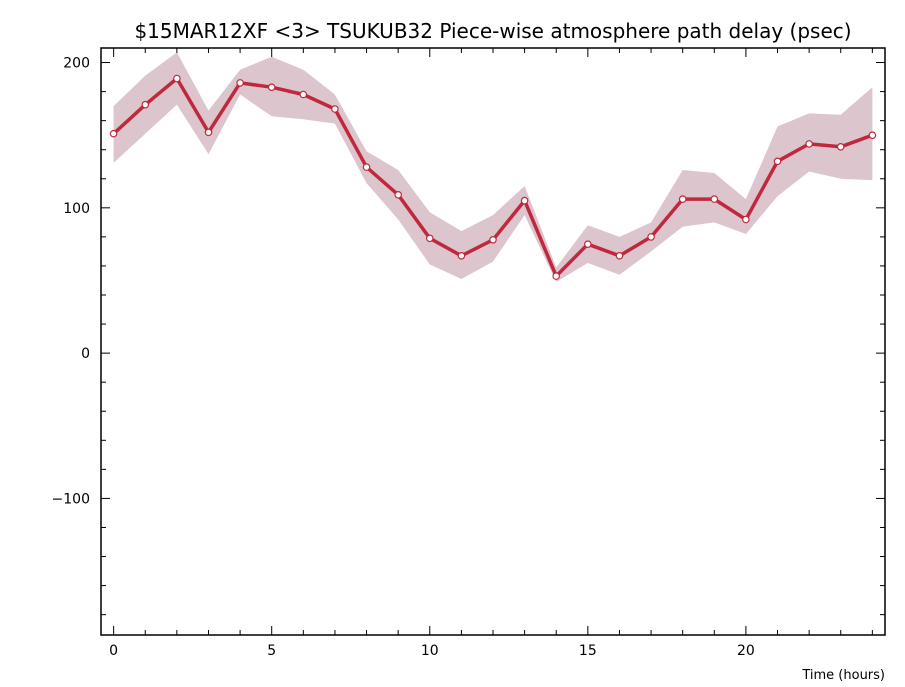 The width and height of the screenshot is (905, 687). Describe the element at coordinates (588, 651) in the screenshot. I see `x-tick-label: 15` at that location.